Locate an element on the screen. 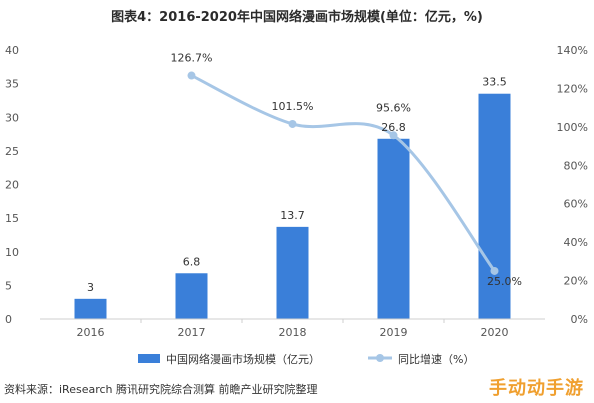 The width and height of the screenshot is (594, 403). x-tick-label: 2019 is located at coordinates (394, 332).